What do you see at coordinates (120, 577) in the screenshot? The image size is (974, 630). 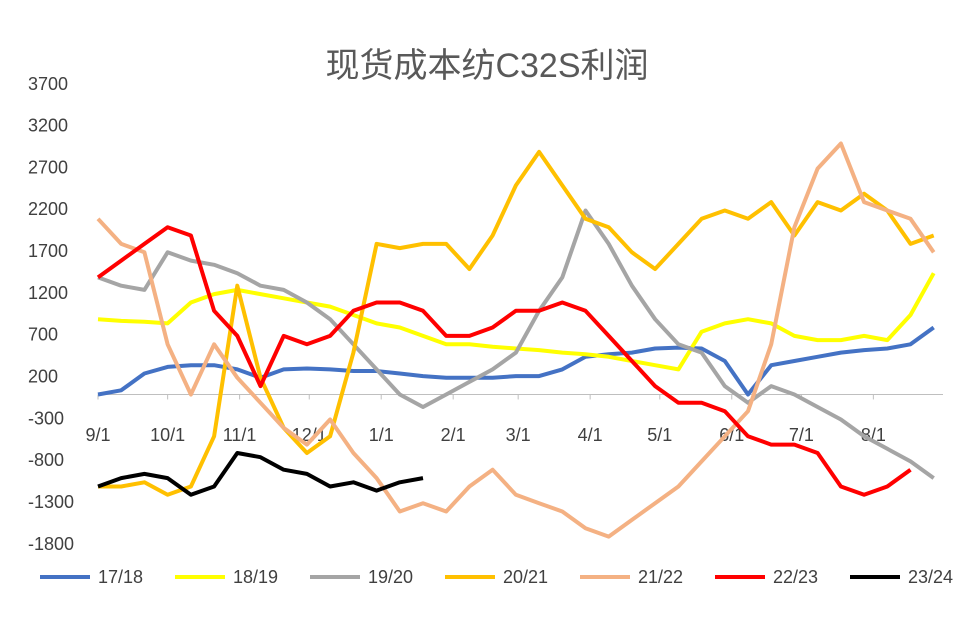 I see `legend-label: 17/18` at bounding box center [120, 577].